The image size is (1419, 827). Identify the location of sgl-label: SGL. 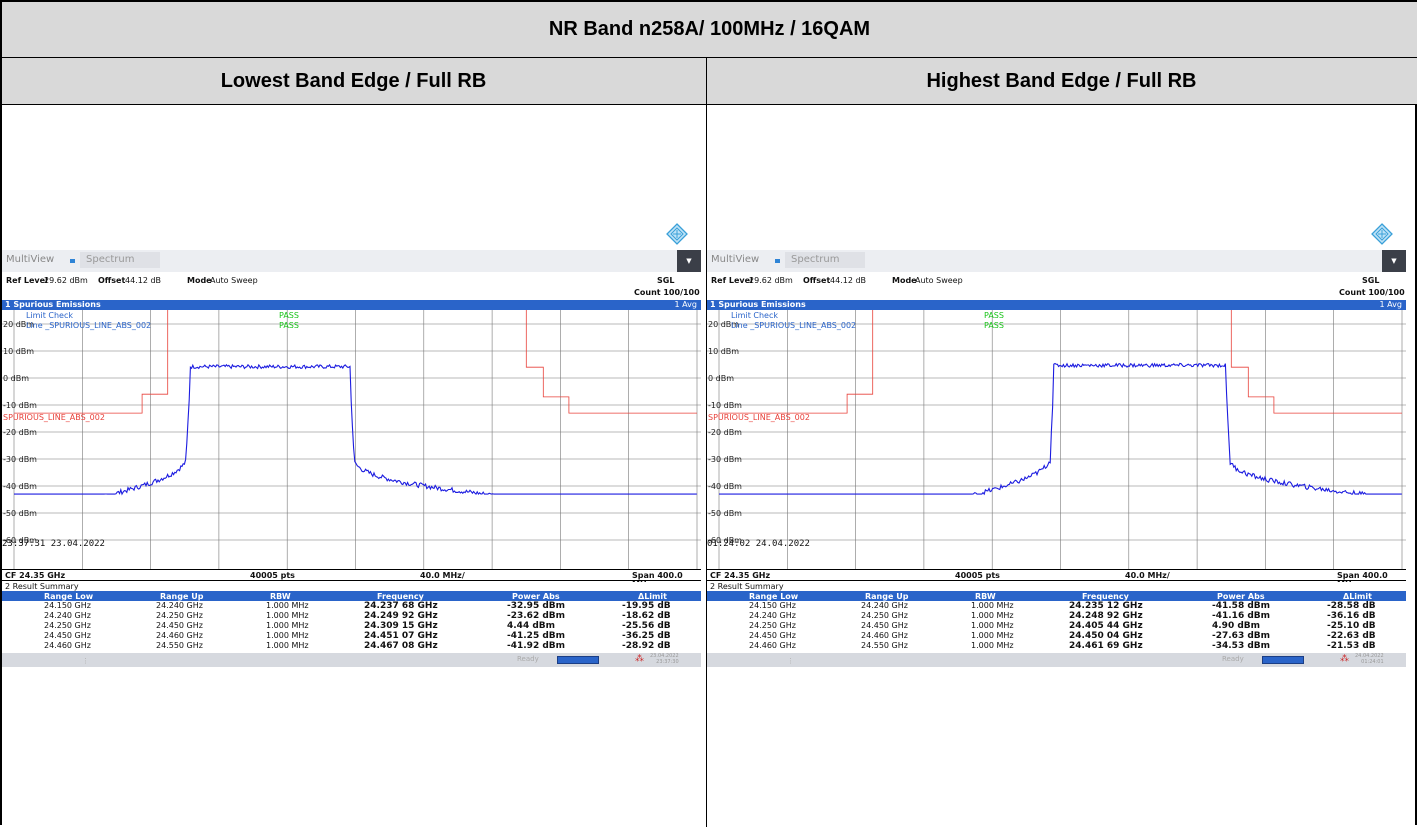
(1371, 280).